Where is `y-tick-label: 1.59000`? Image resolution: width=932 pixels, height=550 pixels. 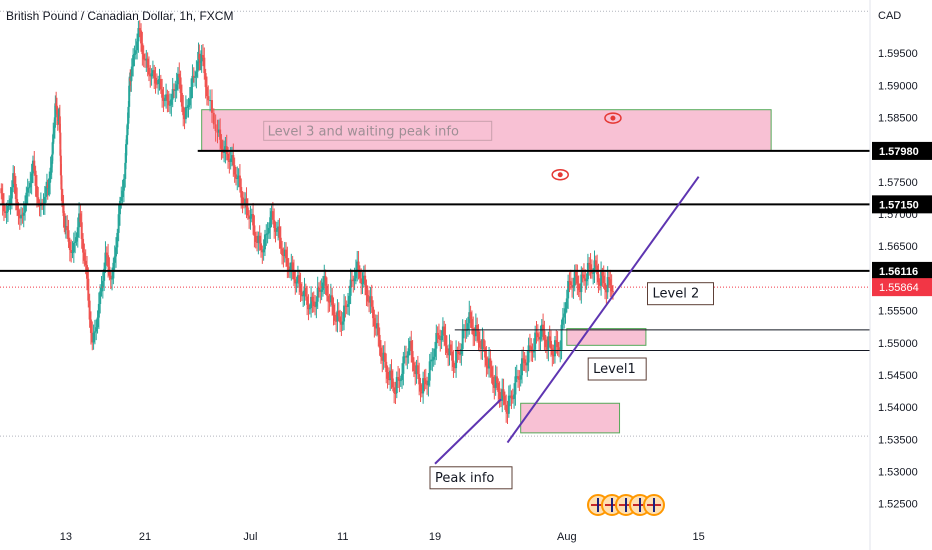
y-tick-label: 1.59000 is located at coordinates (898, 86).